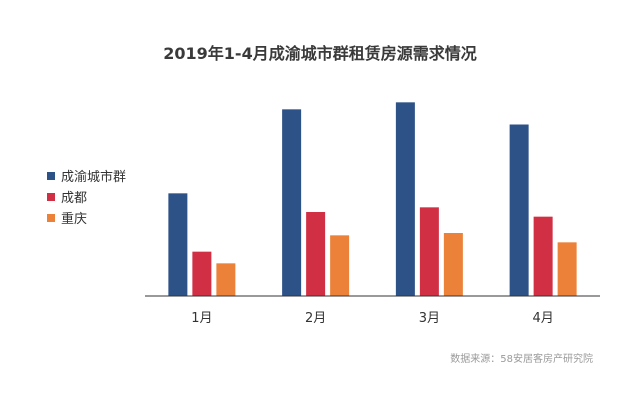 This screenshot has width=641, height=401. I want to click on x-tick-label-0: 1月, so click(201, 318).